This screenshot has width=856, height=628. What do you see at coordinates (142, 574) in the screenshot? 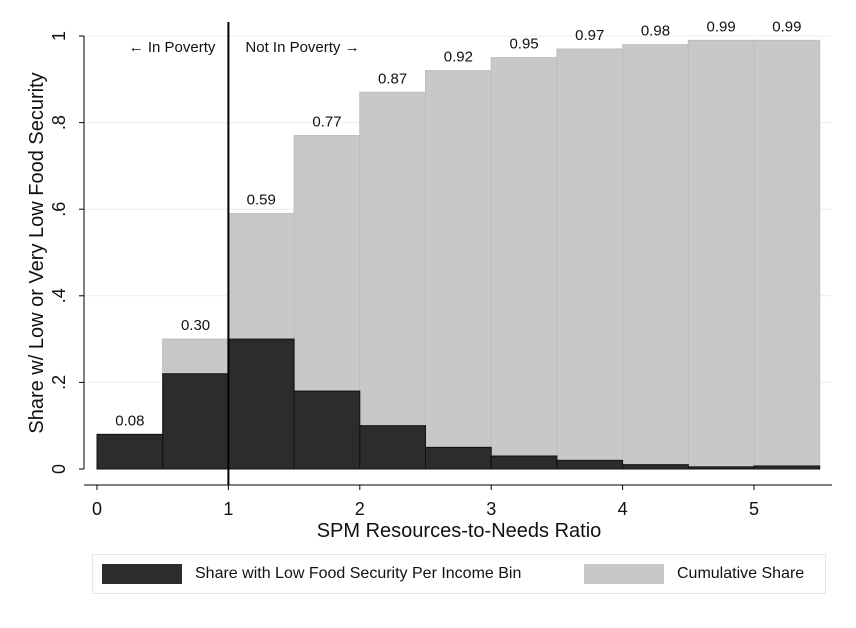
I see `legend-swatch-bin-share` at bounding box center [142, 574].